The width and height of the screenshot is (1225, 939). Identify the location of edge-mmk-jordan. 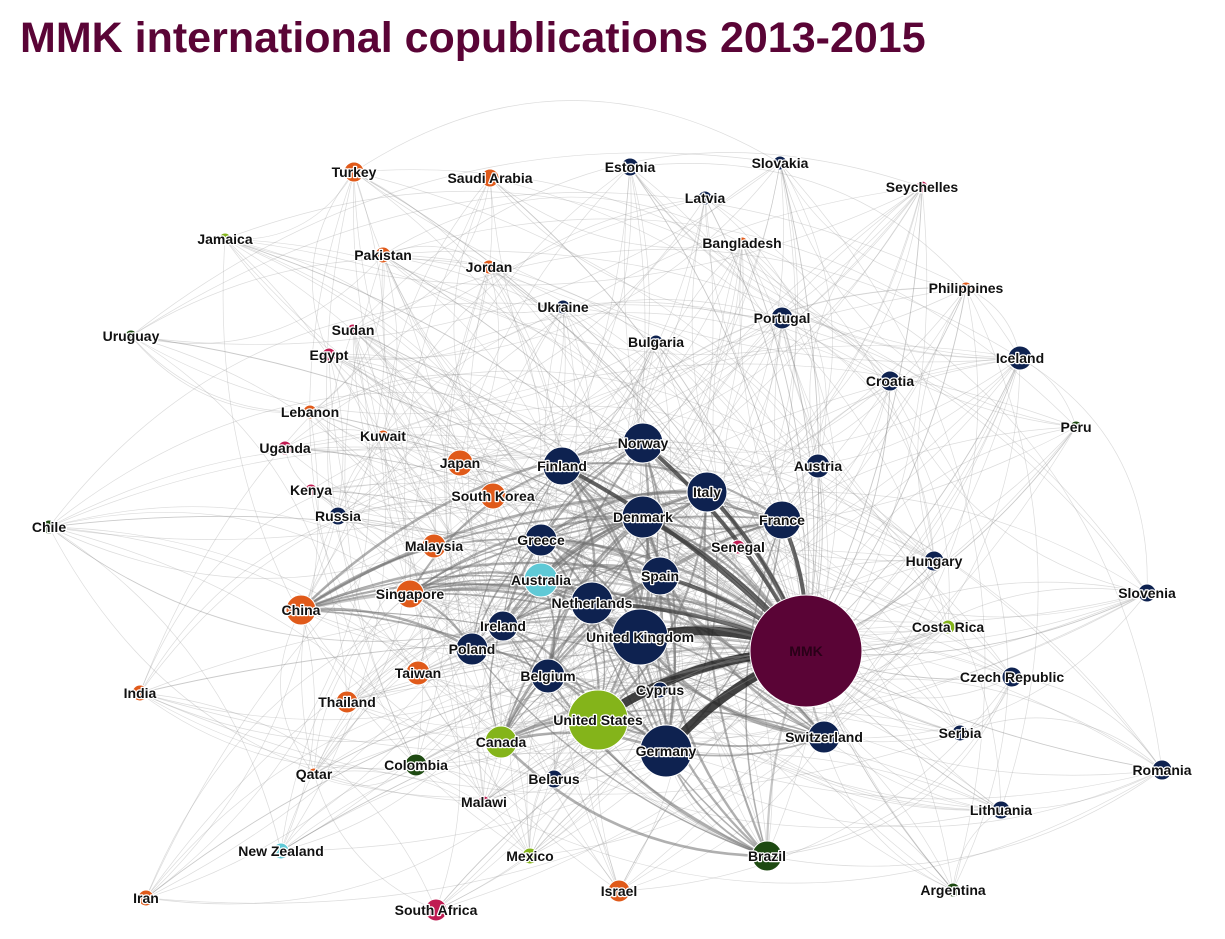
(647, 459).